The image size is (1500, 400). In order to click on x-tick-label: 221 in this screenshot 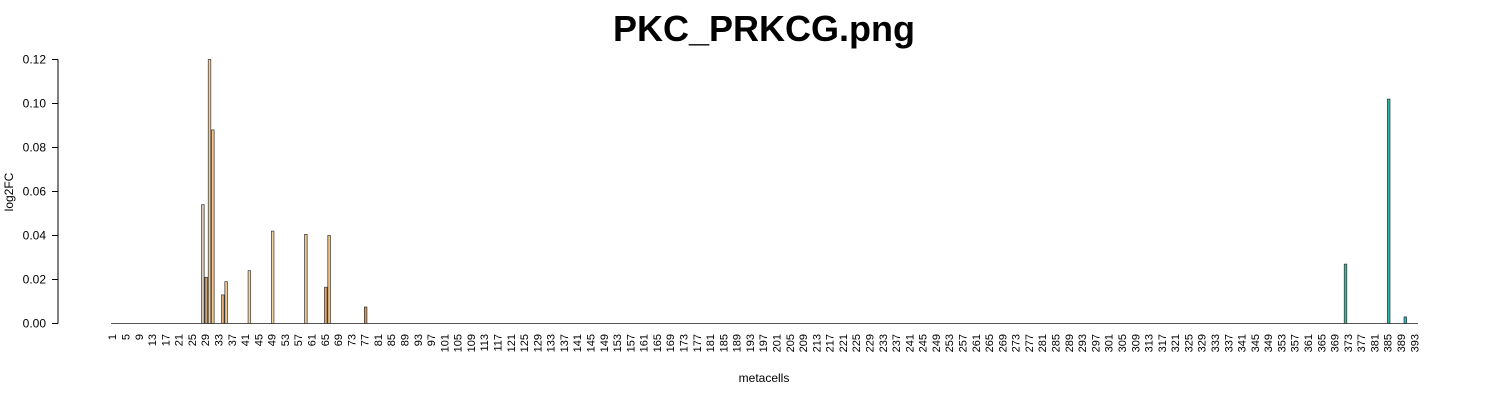, I will do `click(844, 343)`.